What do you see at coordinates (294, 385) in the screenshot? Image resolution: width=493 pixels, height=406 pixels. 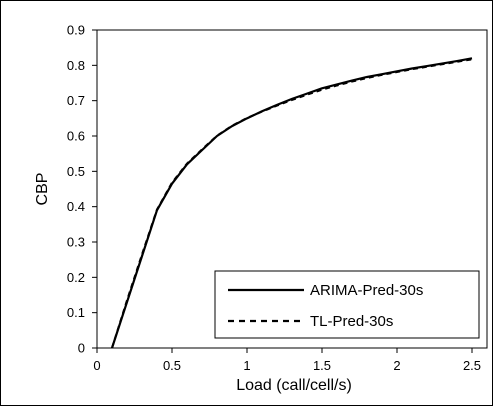 I see `x-axis-title: Load (call/cell/s)` at bounding box center [294, 385].